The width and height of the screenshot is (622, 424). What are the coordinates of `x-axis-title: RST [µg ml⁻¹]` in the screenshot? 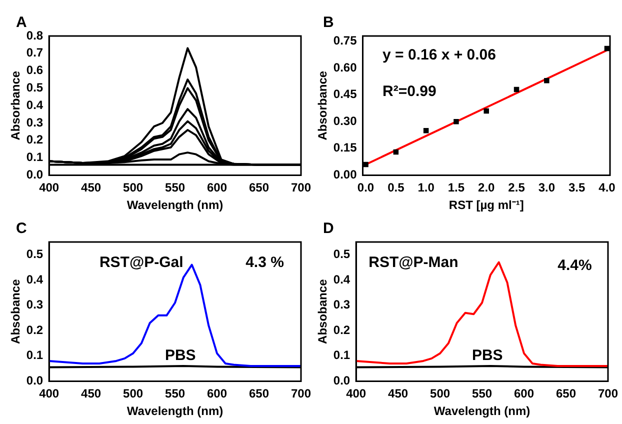 It's located at (486, 205).